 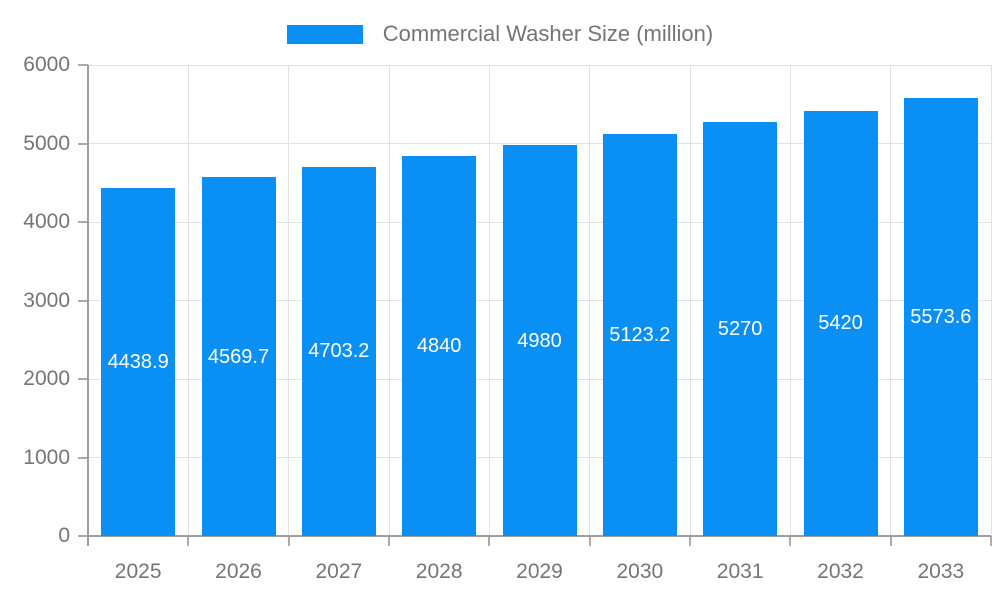 I want to click on y-tick-label: 2000, so click(x=46, y=378).